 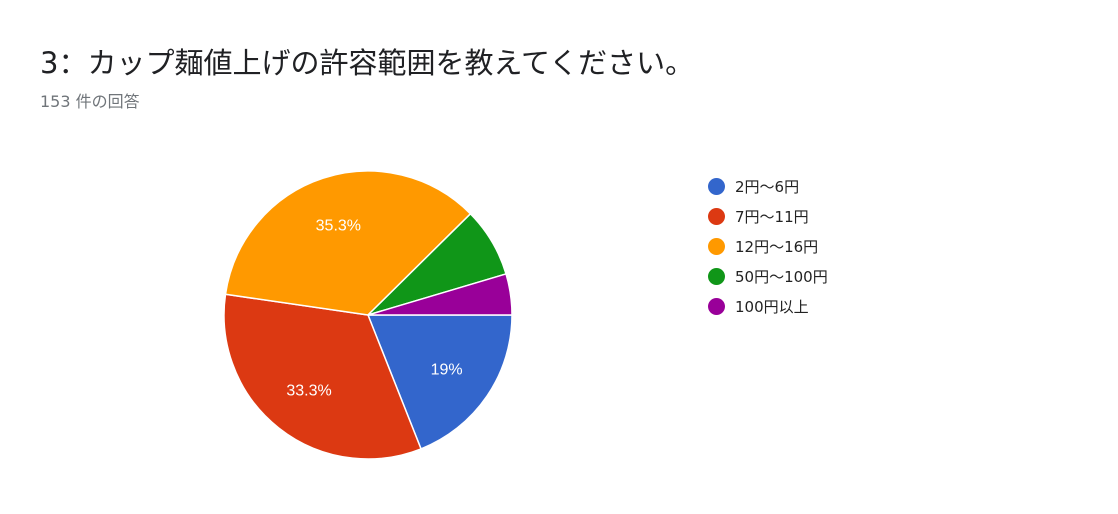 I want to click on pie-slice-label: 33.3%, so click(x=308, y=391).